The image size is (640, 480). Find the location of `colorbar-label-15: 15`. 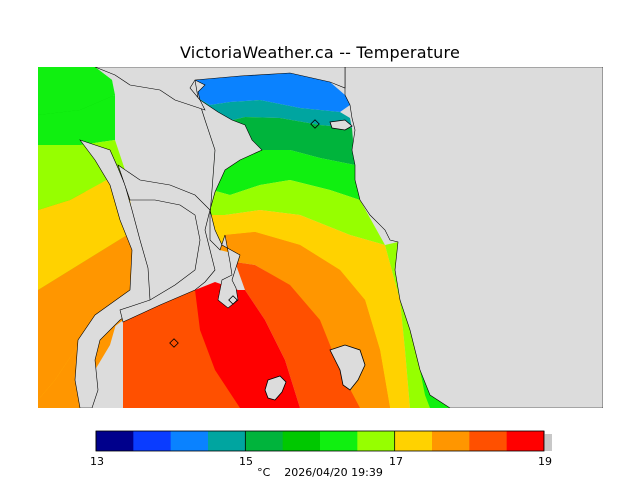

colorbar-label-15: 15 is located at coordinates (246, 461).